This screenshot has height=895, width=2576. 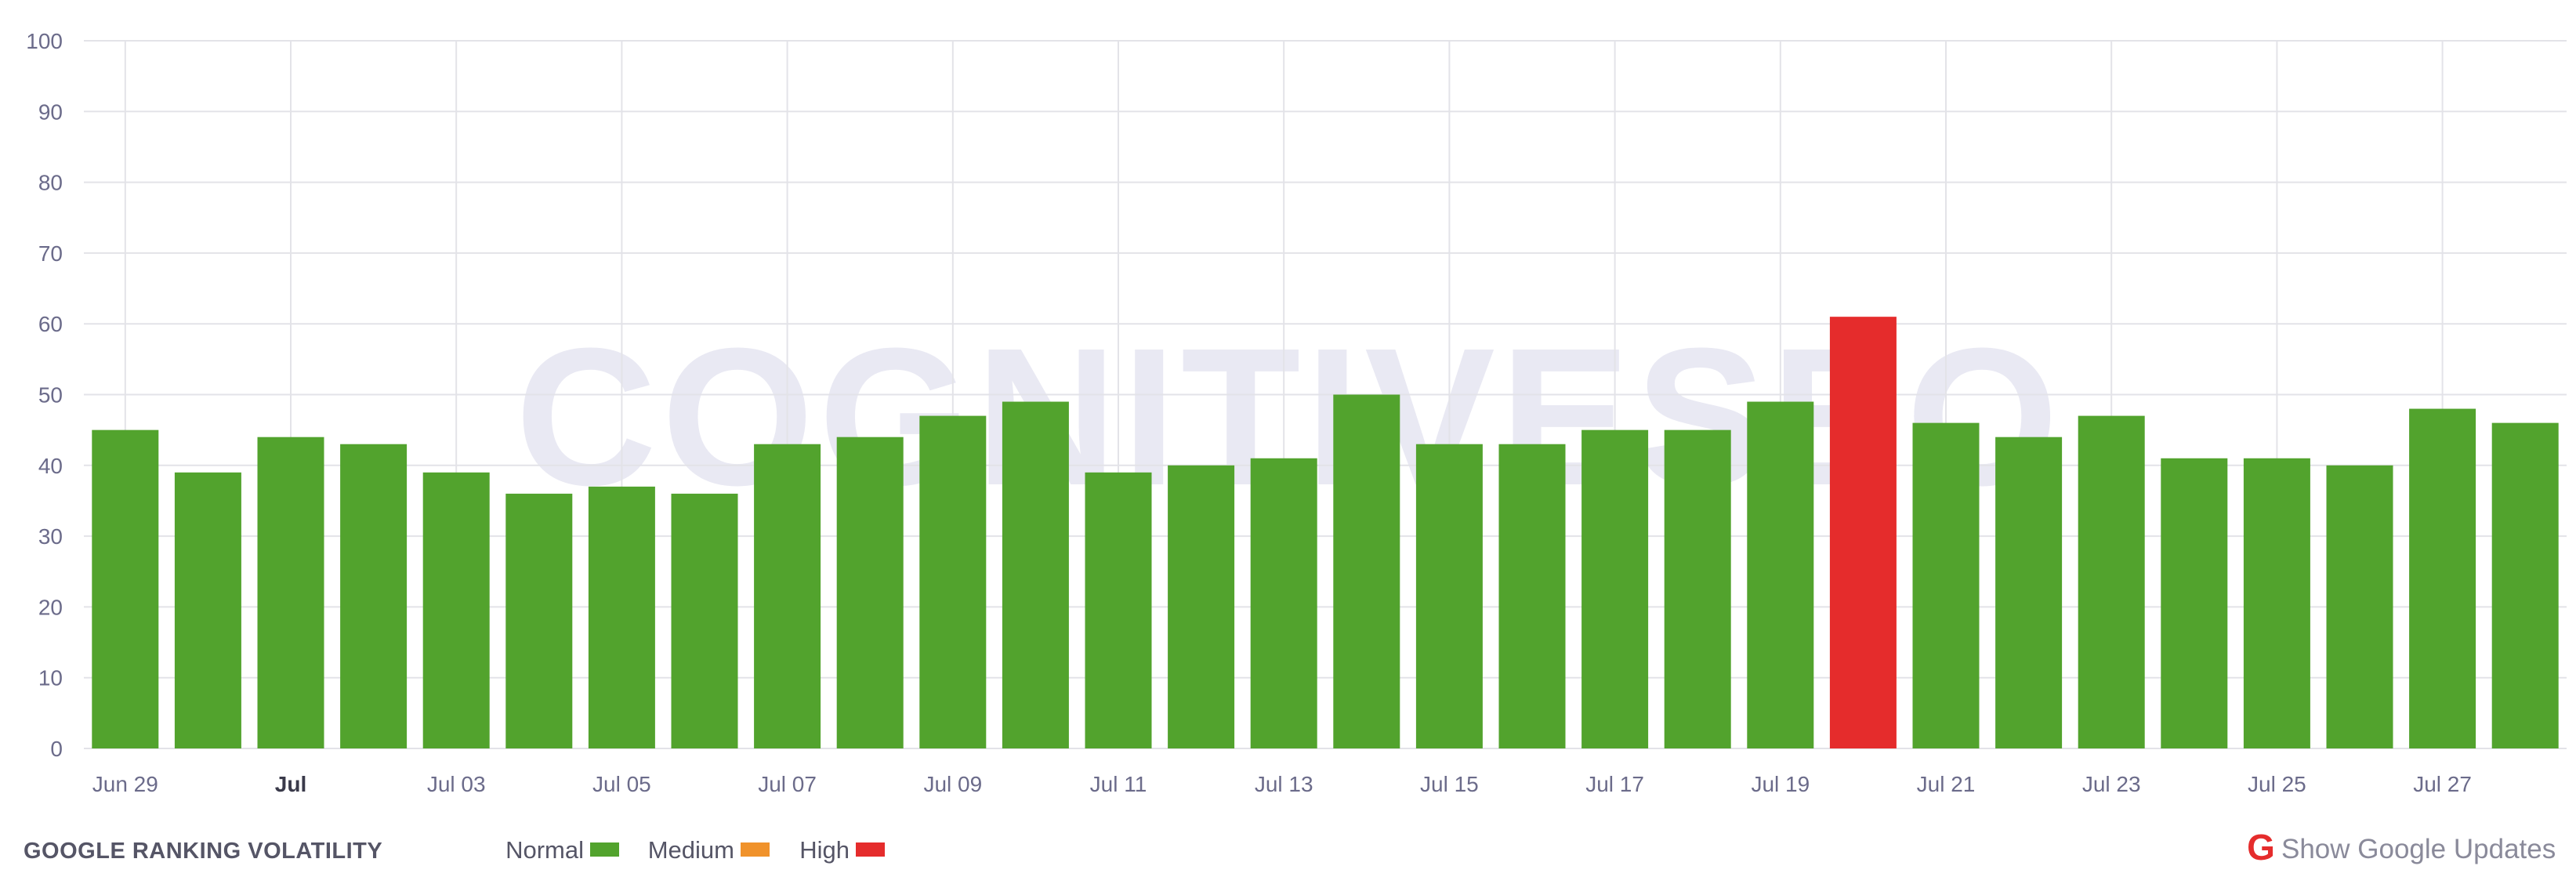 I want to click on x-tick-label: Jul 07, so click(x=787, y=784).